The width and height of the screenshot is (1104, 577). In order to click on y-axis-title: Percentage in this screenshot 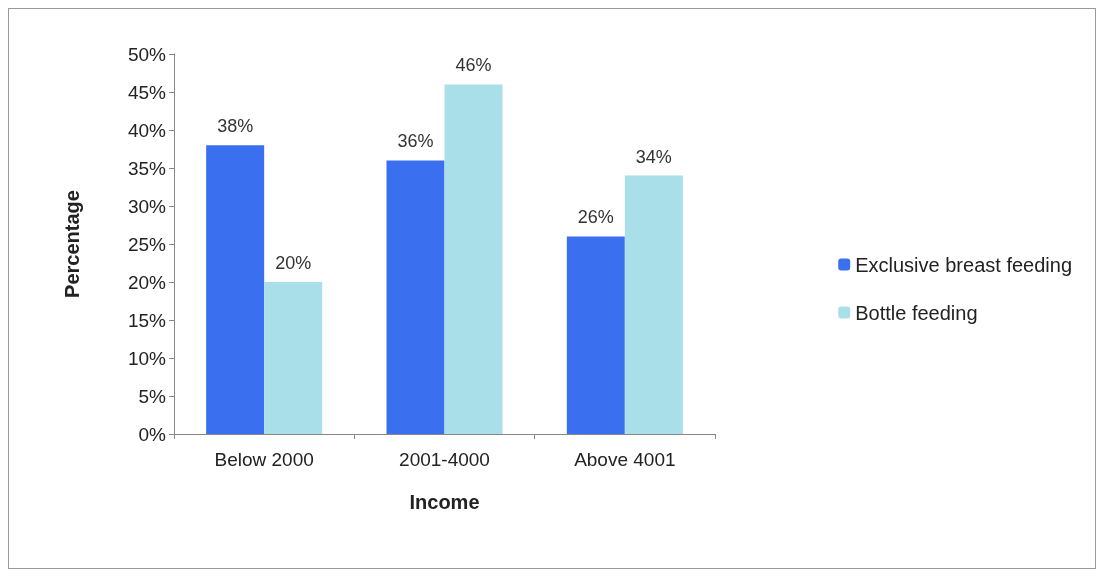, I will do `click(72, 244)`.